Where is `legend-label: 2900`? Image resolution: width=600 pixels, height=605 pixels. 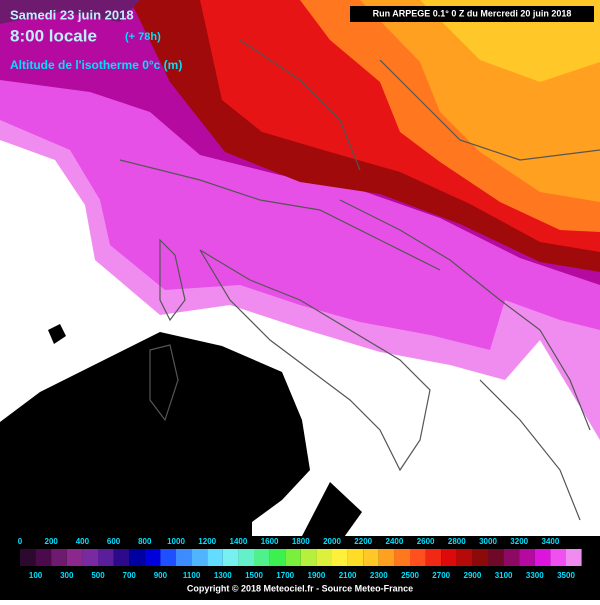
legend-label: 2900 is located at coordinates (473, 575).